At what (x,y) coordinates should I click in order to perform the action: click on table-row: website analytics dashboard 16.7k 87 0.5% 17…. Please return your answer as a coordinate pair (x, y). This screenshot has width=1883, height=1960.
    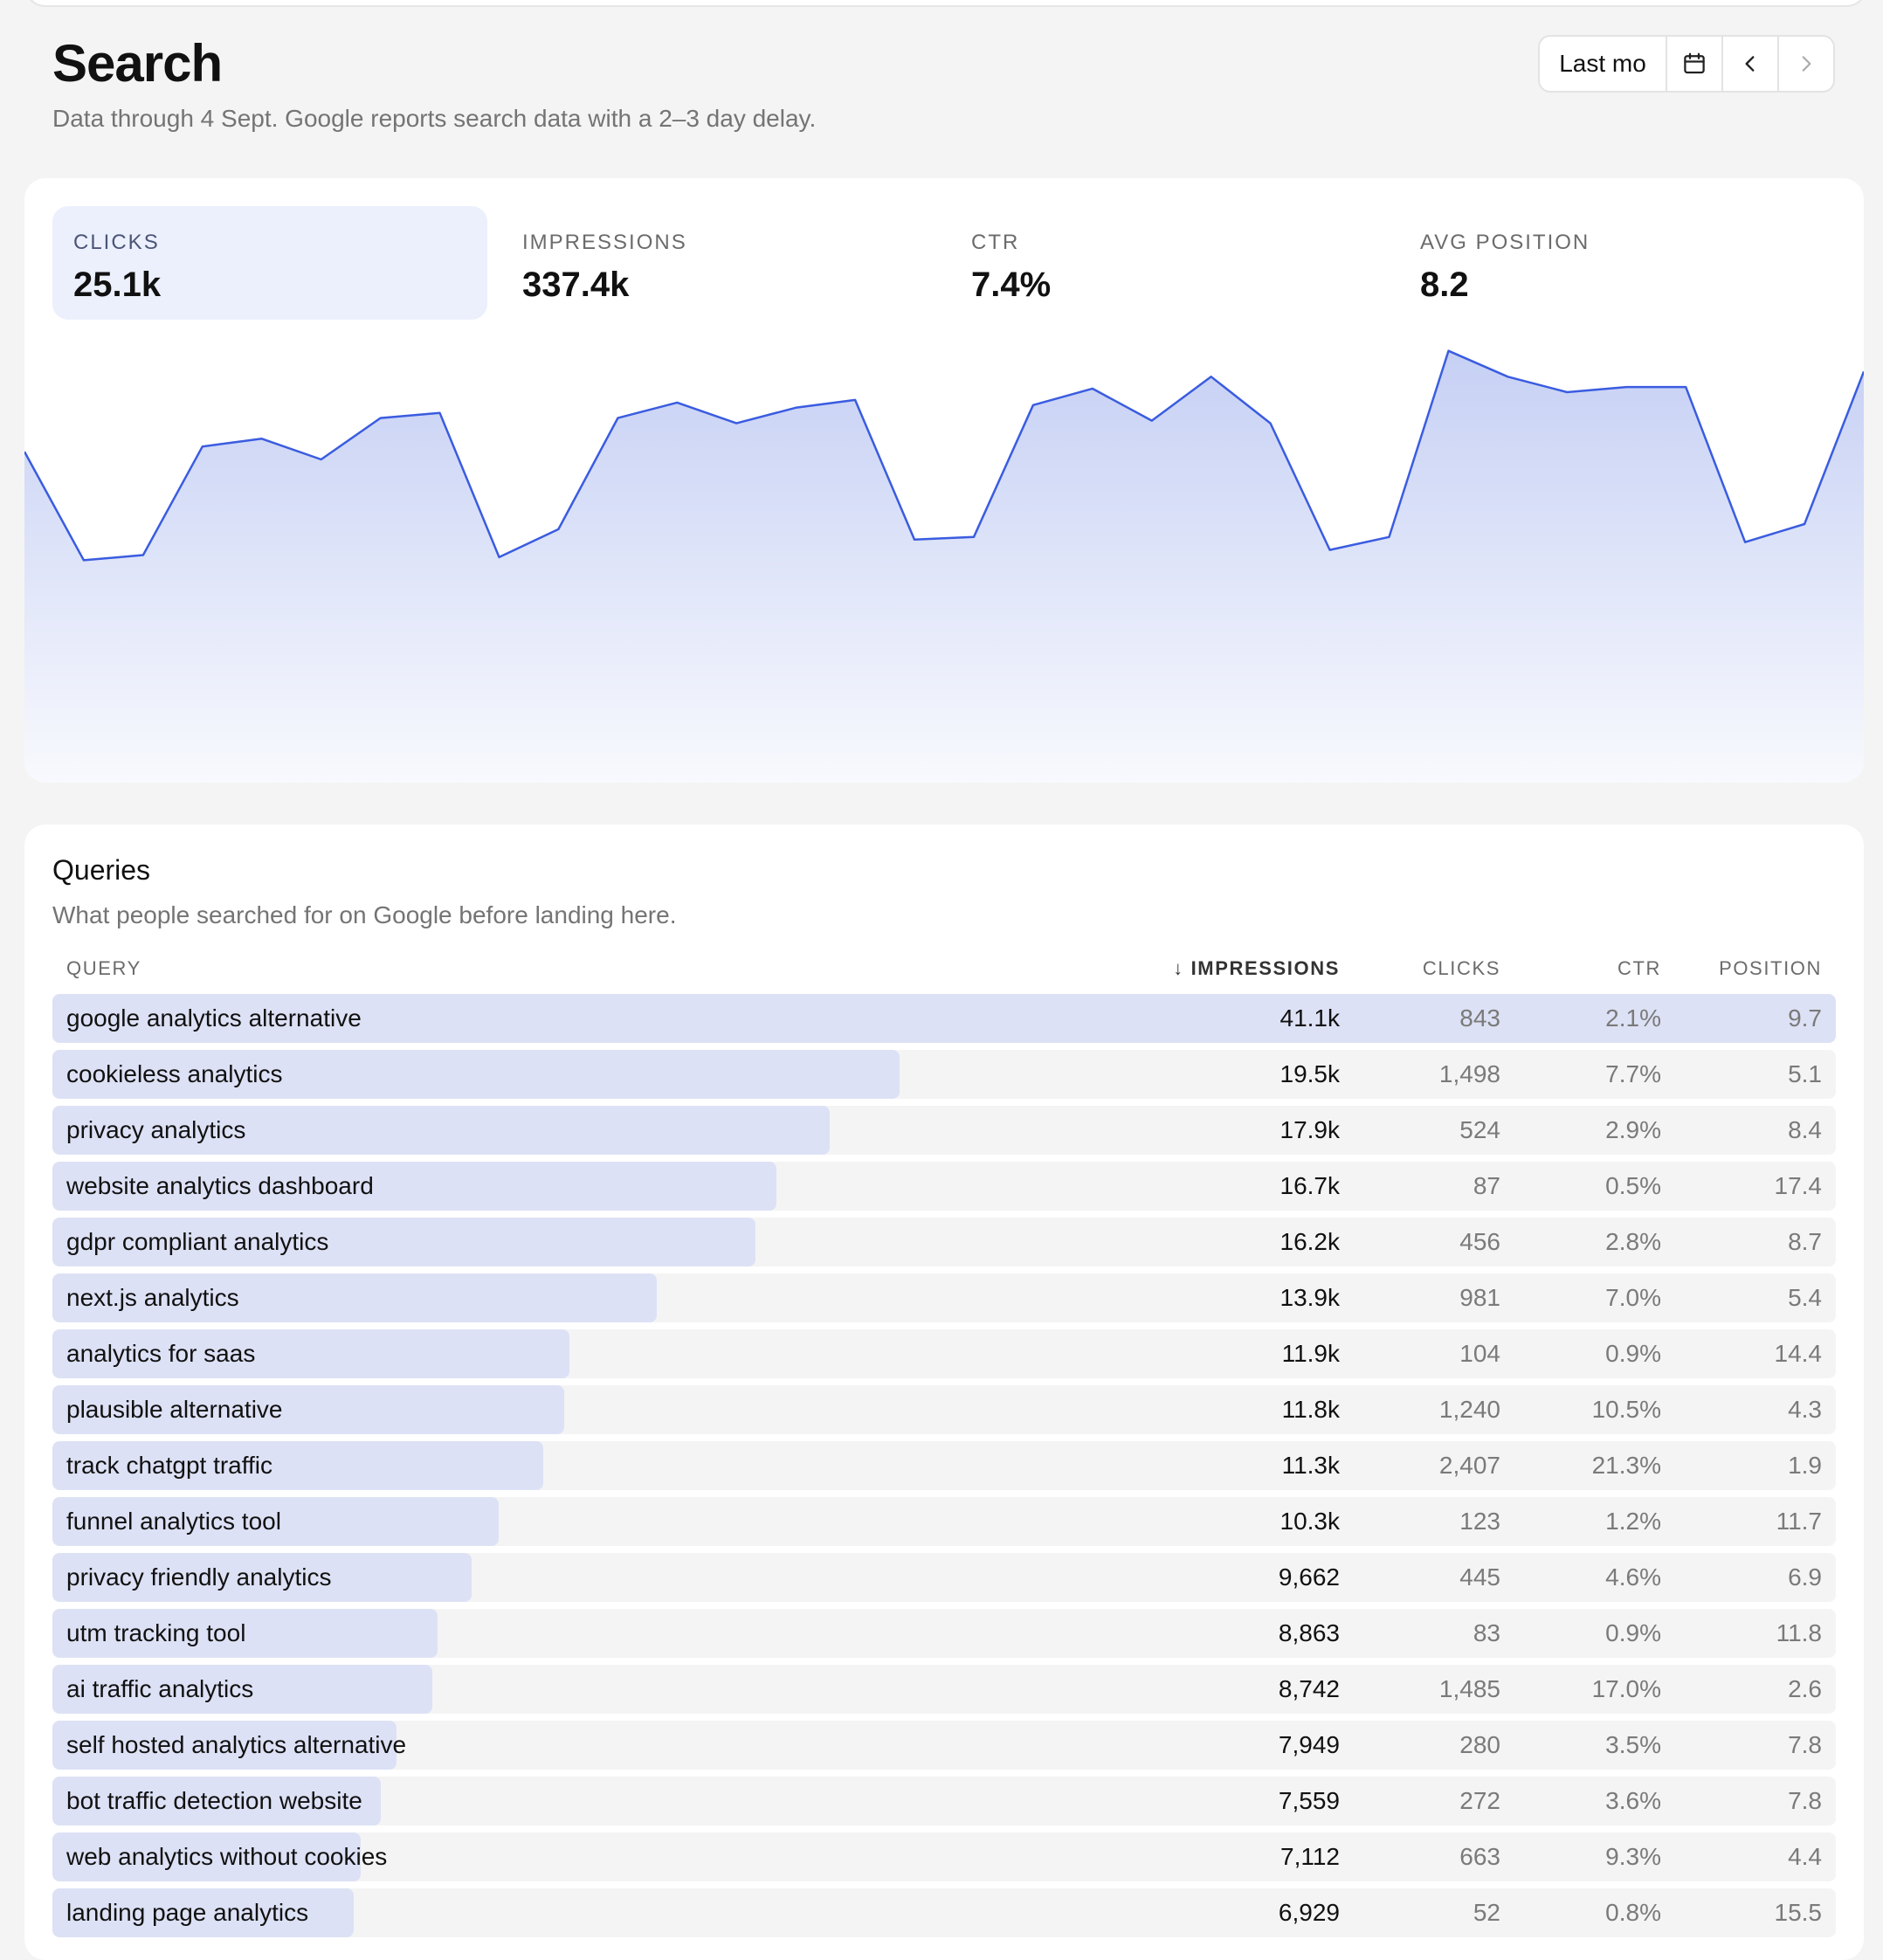
    Looking at the image, I should click on (944, 1186).